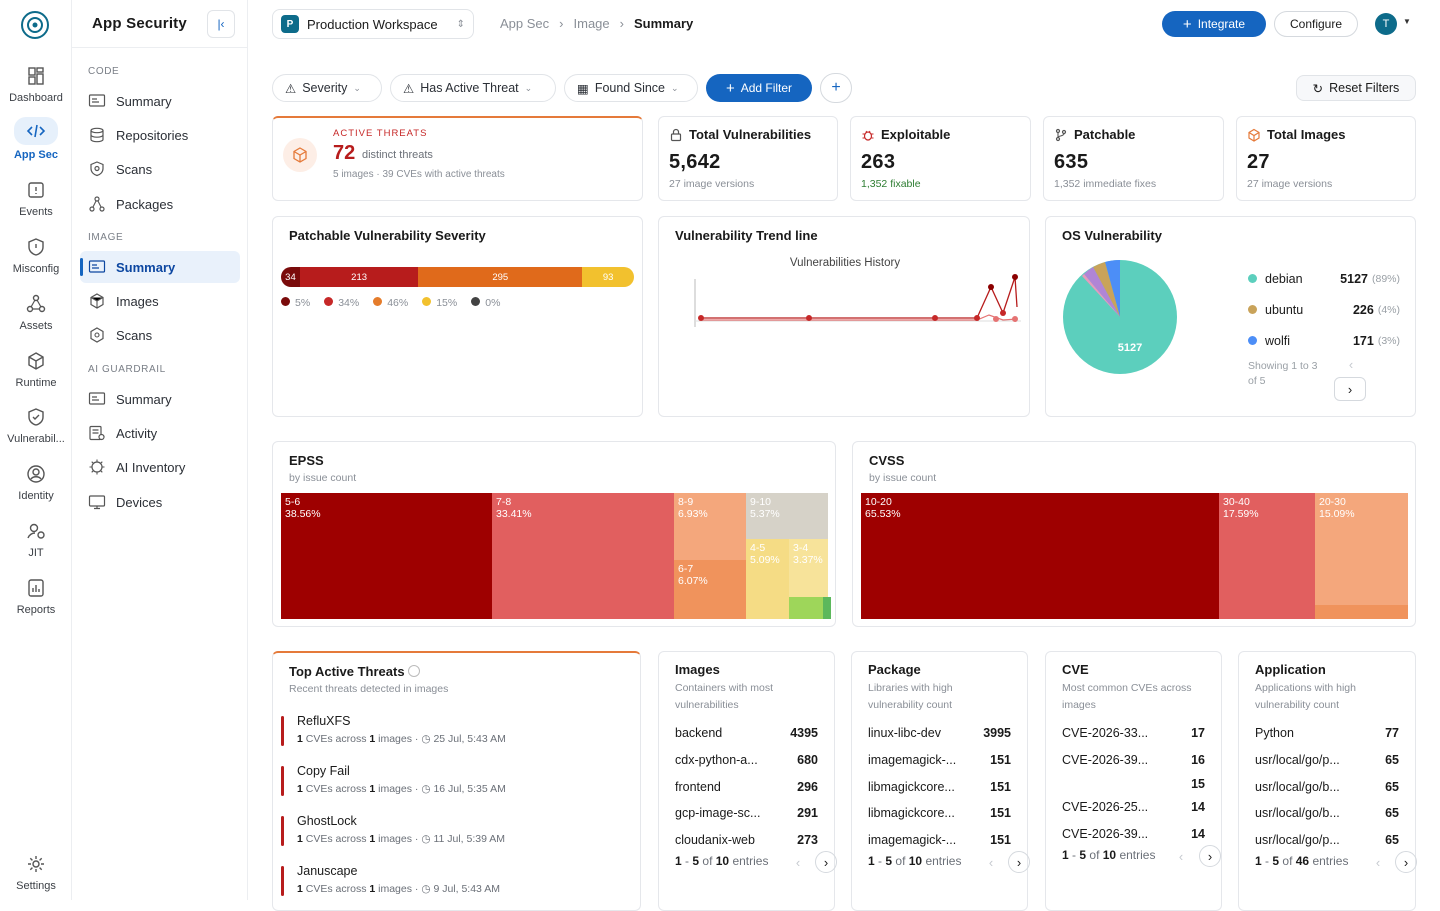 The image size is (1440, 911). I want to click on pie-slice-ubuntu, so click(1106, 289).